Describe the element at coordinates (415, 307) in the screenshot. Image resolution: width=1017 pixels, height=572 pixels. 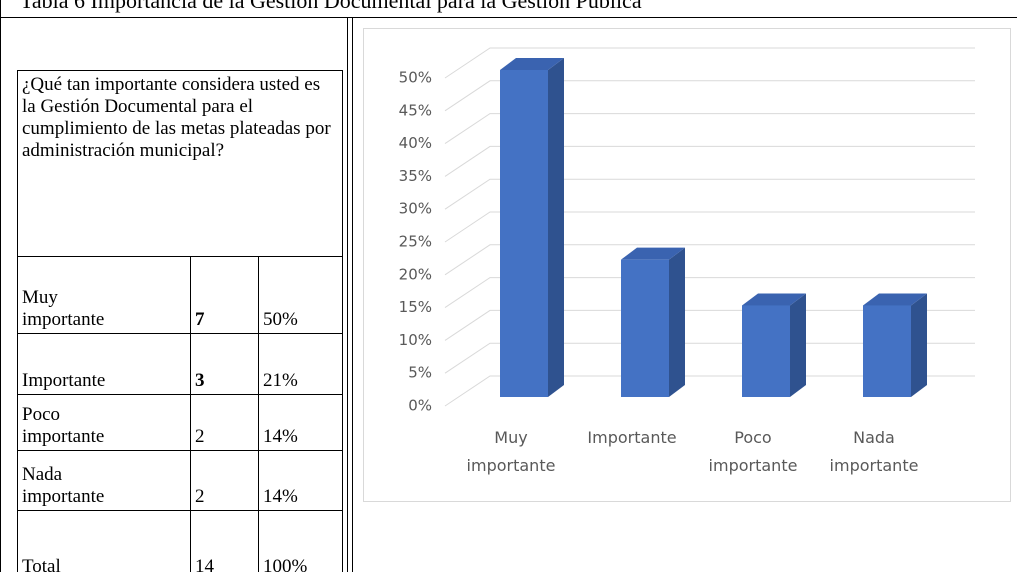
I see `y-tick-label: 15%` at that location.